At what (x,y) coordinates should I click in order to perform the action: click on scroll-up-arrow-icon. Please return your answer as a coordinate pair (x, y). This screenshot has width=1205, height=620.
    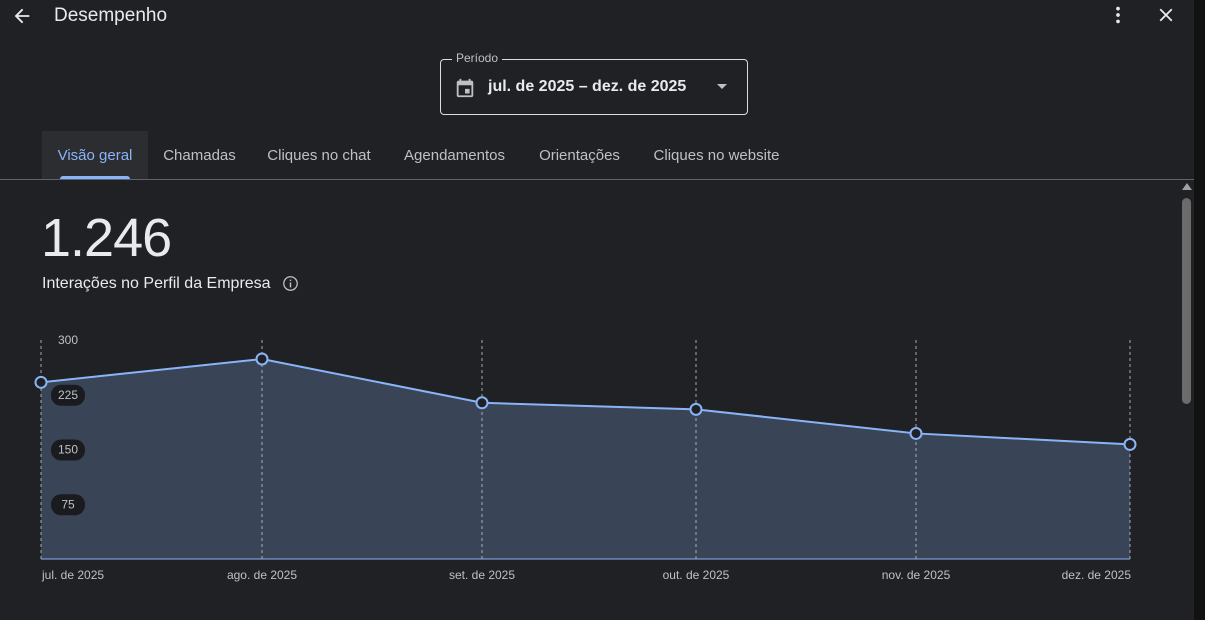
    Looking at the image, I should click on (1187, 186).